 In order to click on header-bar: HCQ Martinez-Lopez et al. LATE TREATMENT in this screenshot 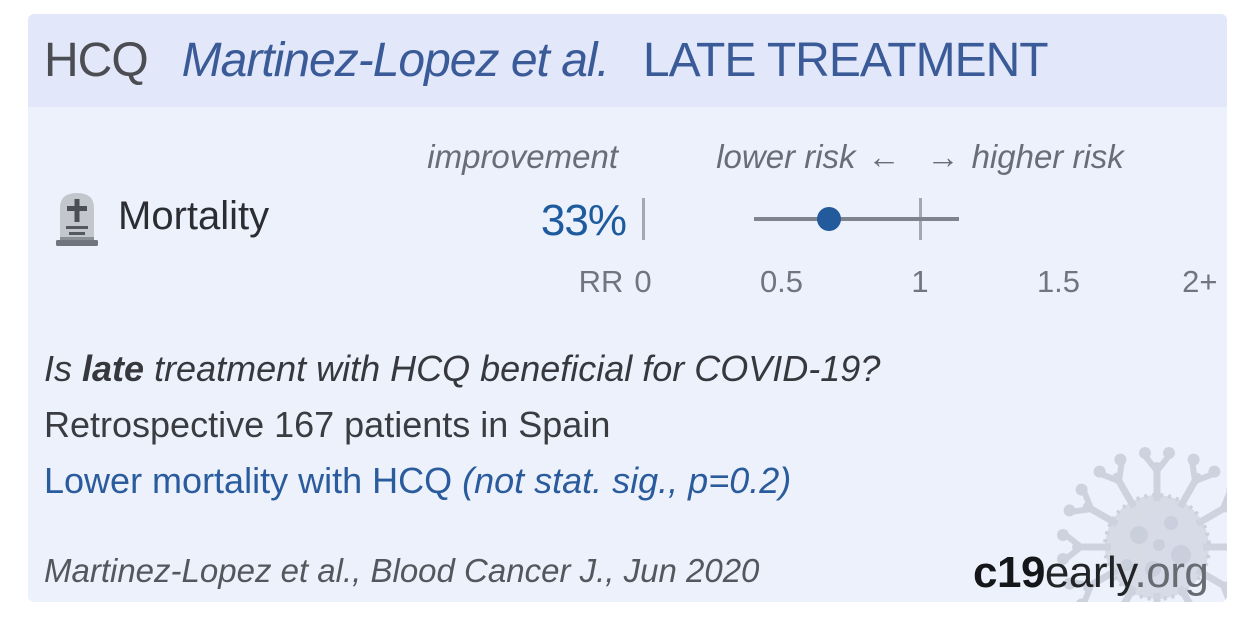, I will do `click(627, 60)`.